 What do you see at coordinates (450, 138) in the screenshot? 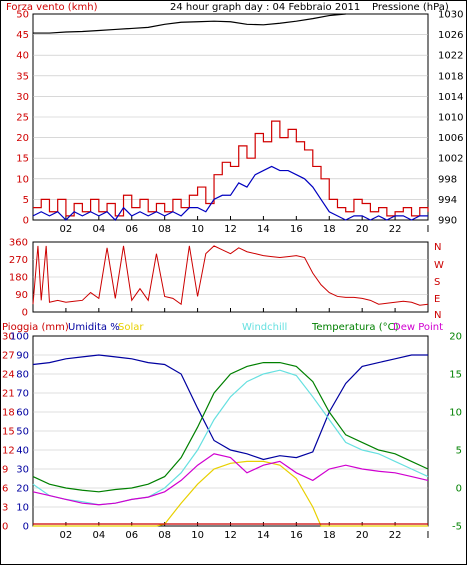
I see `top-right-tick-label: 1006` at bounding box center [450, 138].